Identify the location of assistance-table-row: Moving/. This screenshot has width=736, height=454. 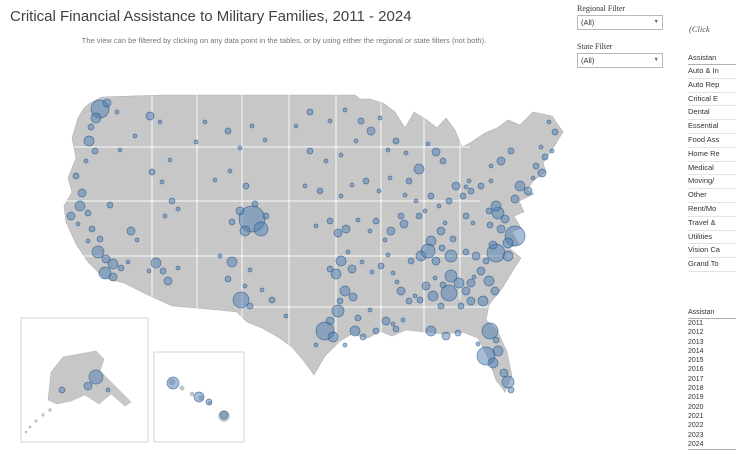
(712, 182).